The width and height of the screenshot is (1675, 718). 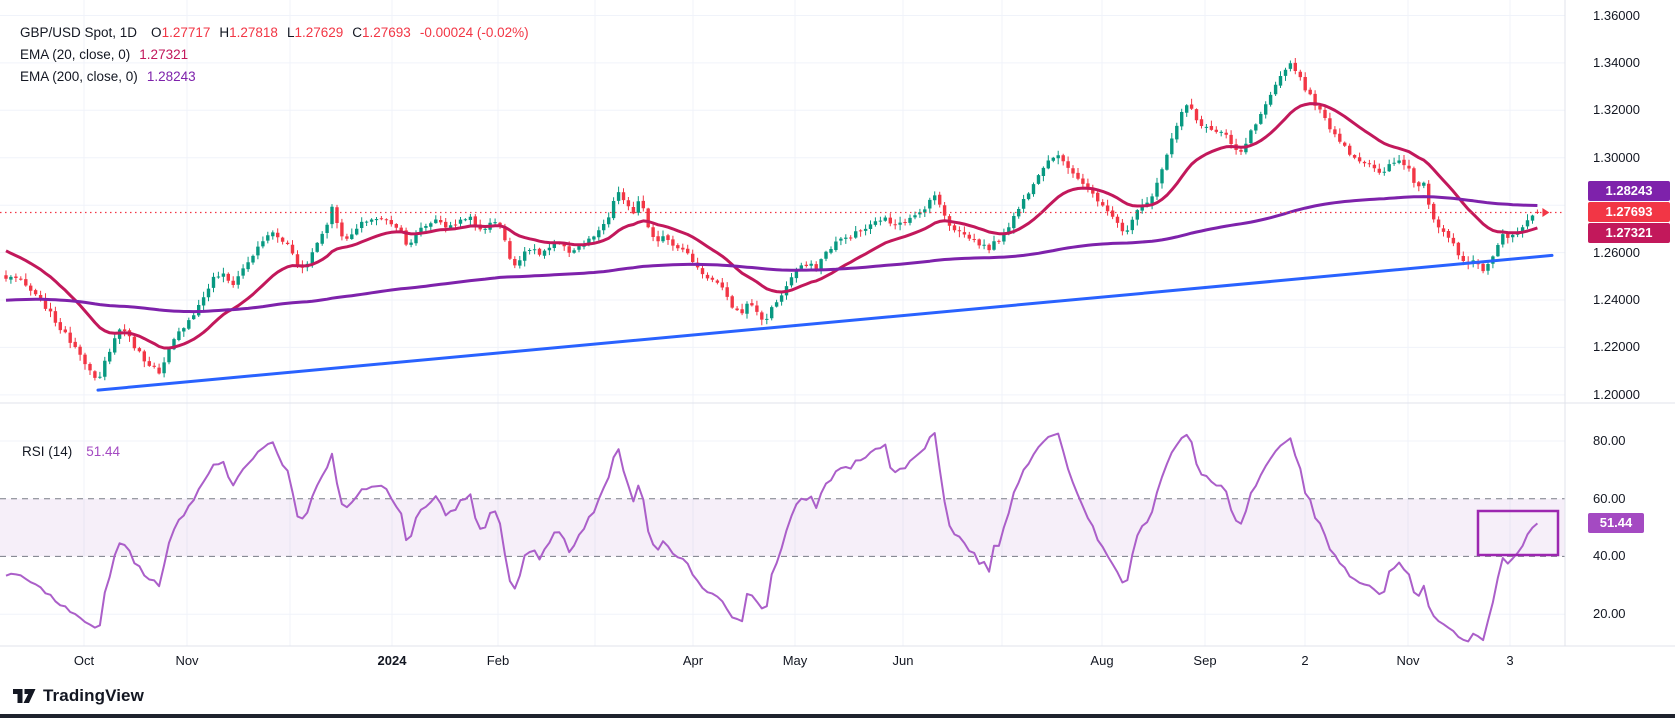 What do you see at coordinates (837, 716) in the screenshot?
I see `bottom-window-edge` at bounding box center [837, 716].